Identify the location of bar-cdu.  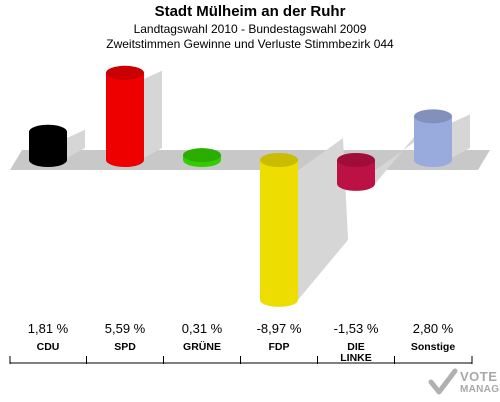
(48, 145).